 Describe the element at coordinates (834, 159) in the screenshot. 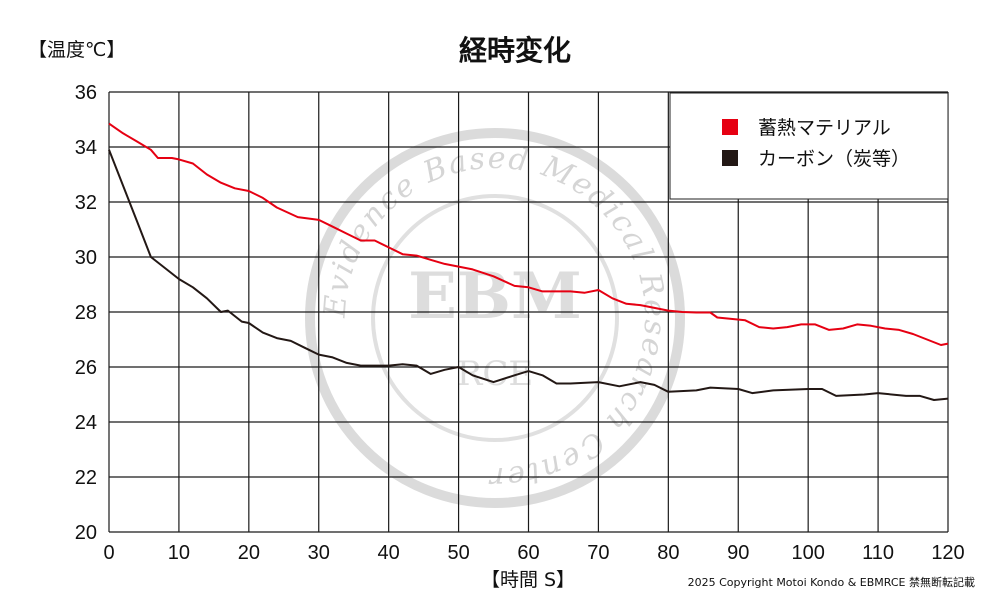

I see `legend-label-2: カーボン（炭等）` at that location.